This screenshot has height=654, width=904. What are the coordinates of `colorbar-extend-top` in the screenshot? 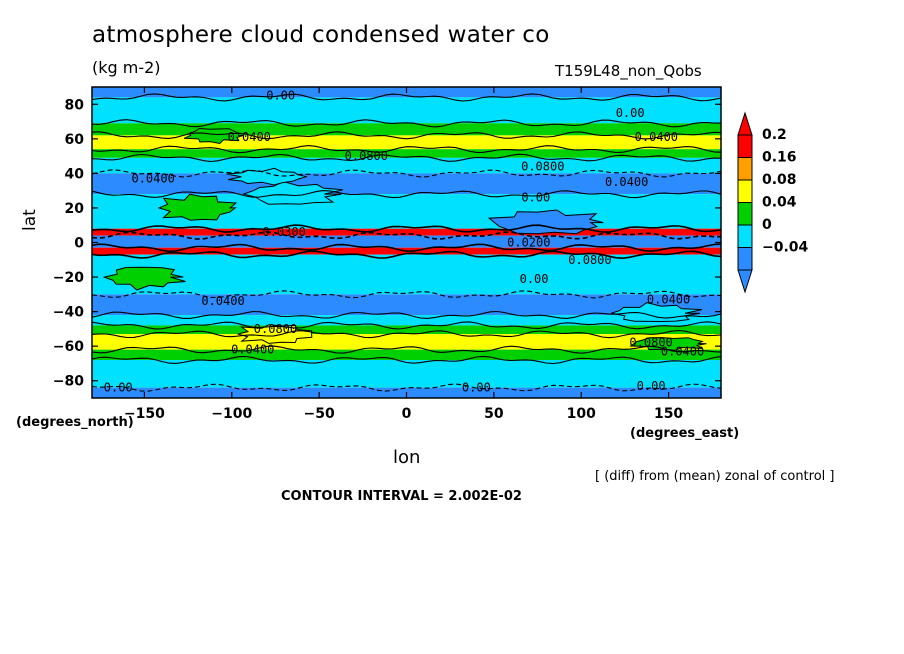 It's located at (745, 123).